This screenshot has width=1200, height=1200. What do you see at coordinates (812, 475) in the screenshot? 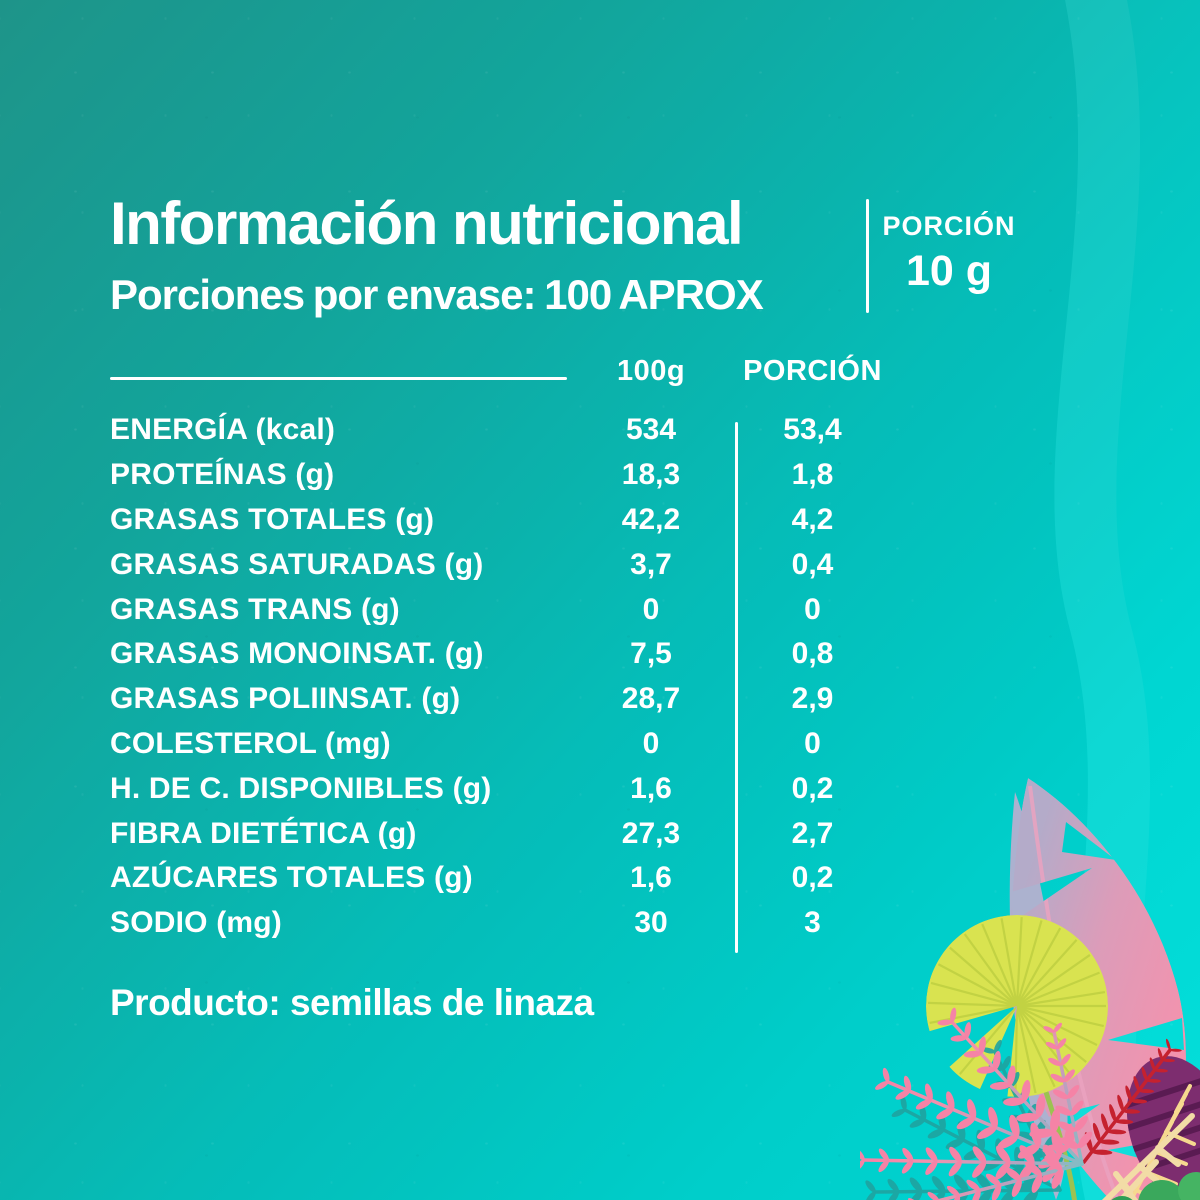
I see `row-value-portion: 1,8` at bounding box center [812, 475].